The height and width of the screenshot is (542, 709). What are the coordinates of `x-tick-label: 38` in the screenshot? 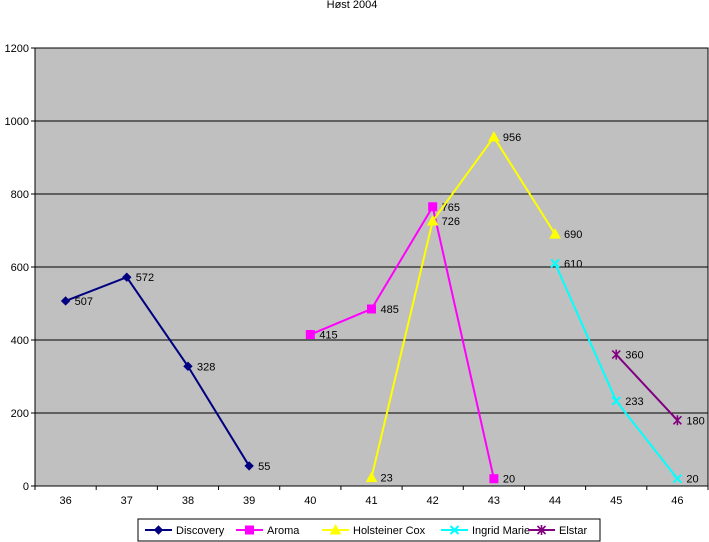 It's located at (188, 501).